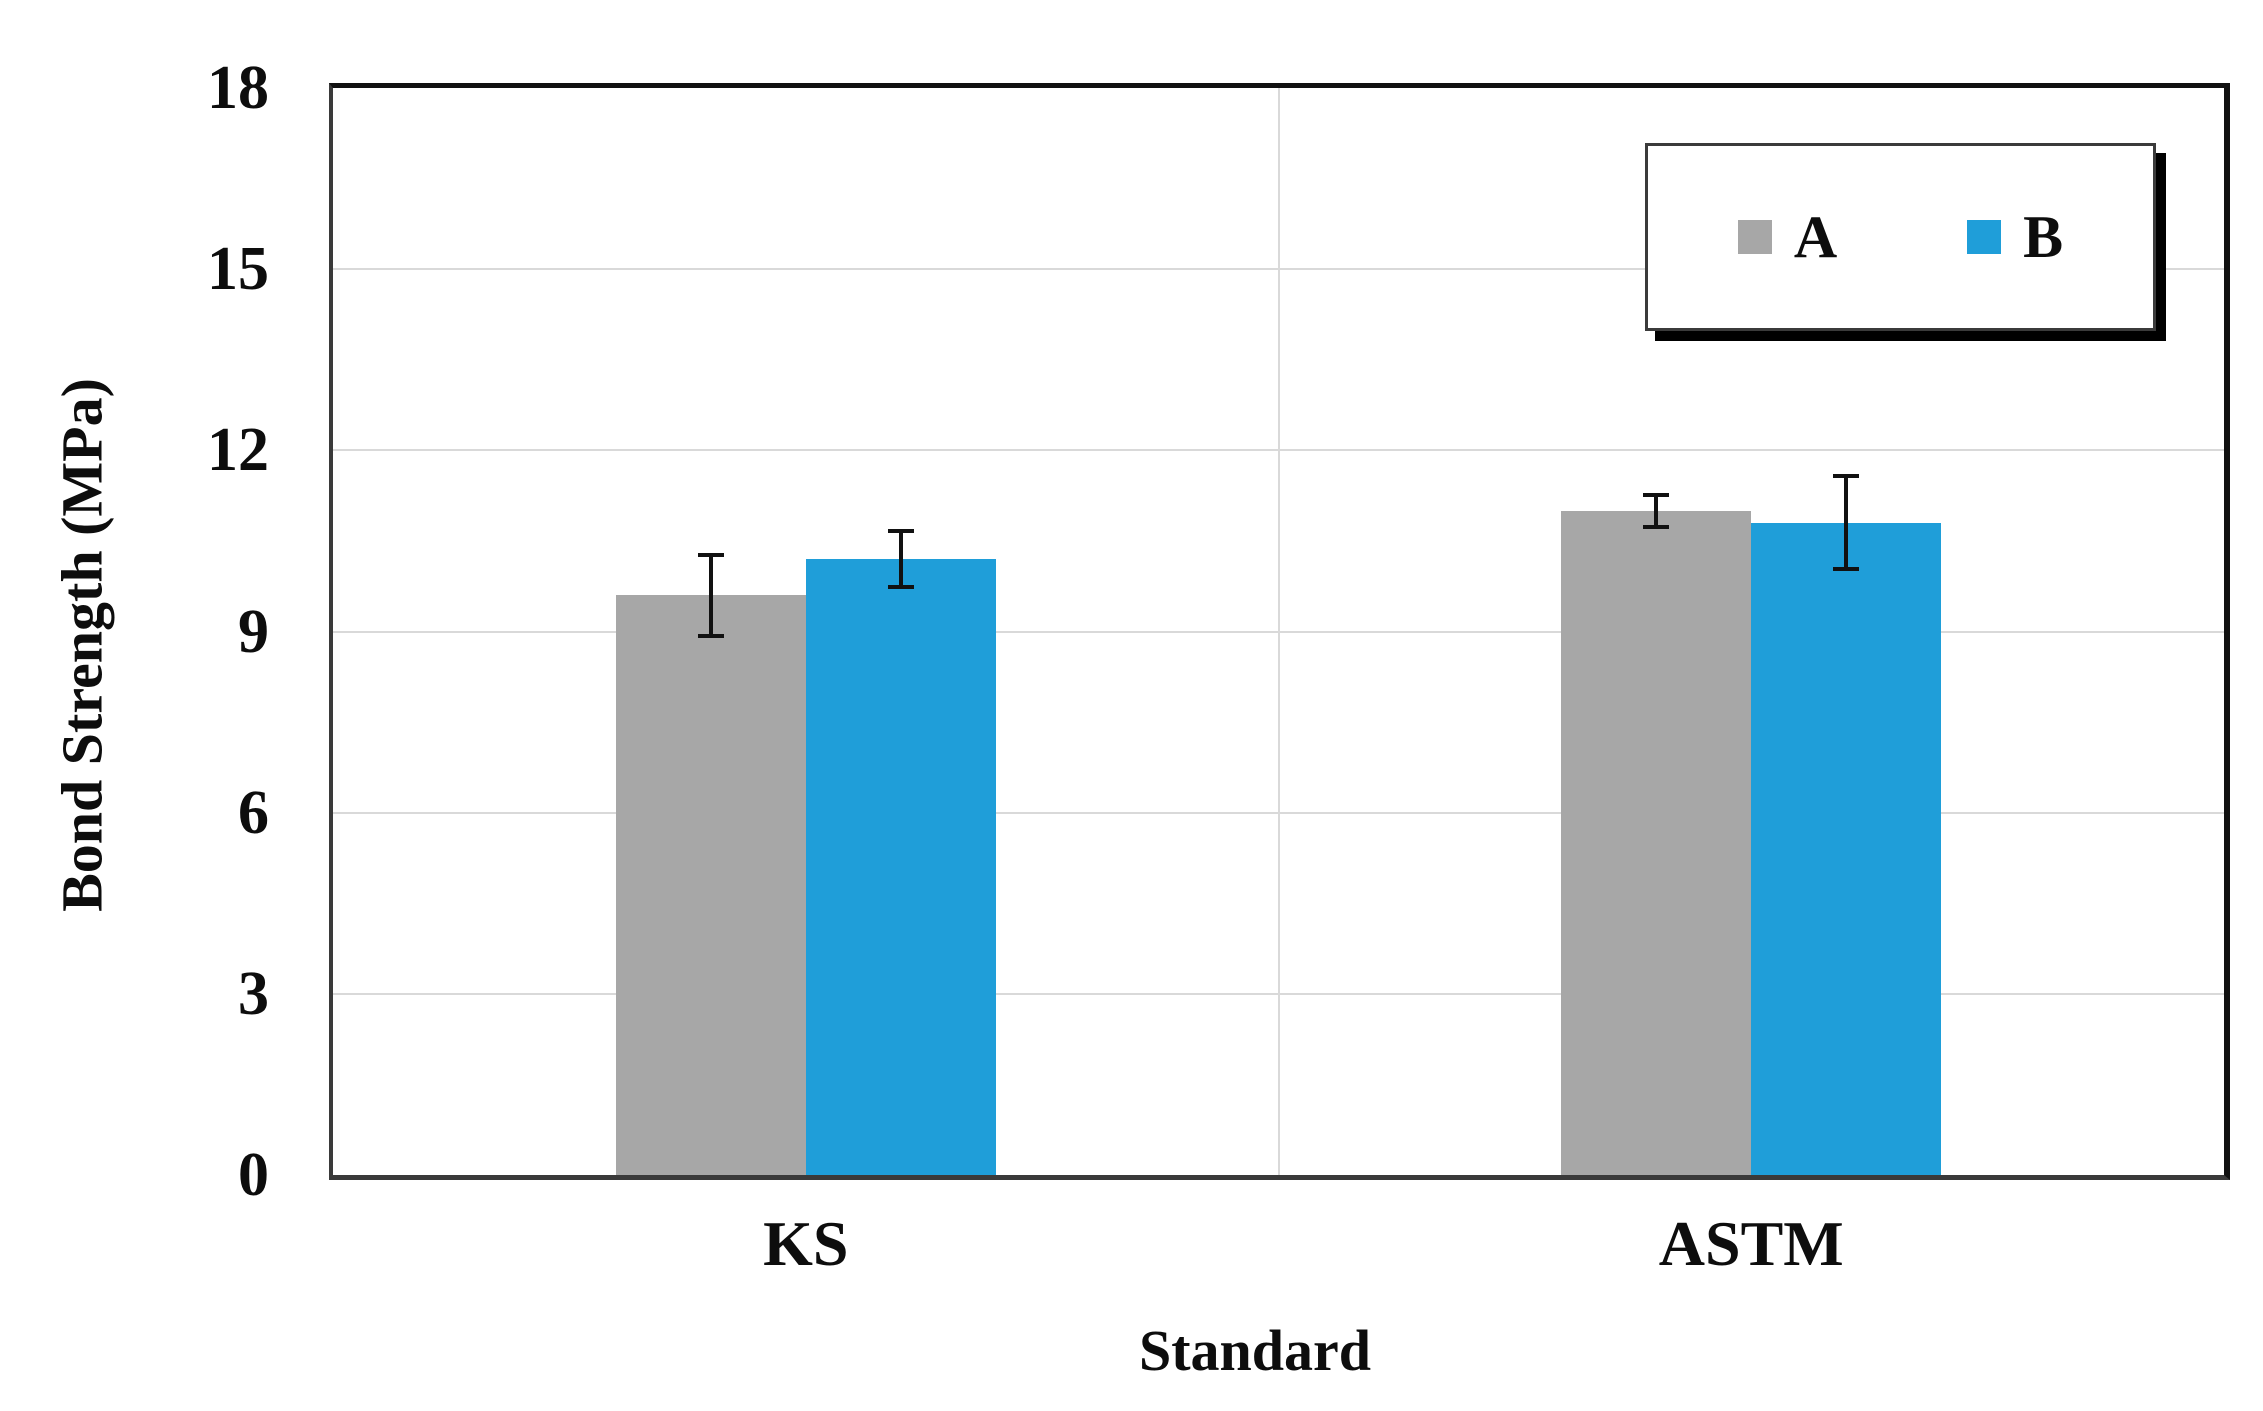 Image resolution: width=2263 pixels, height=1411 pixels. What do you see at coordinates (253, 1175) in the screenshot?
I see `y-tick-label-0: 0` at bounding box center [253, 1175].